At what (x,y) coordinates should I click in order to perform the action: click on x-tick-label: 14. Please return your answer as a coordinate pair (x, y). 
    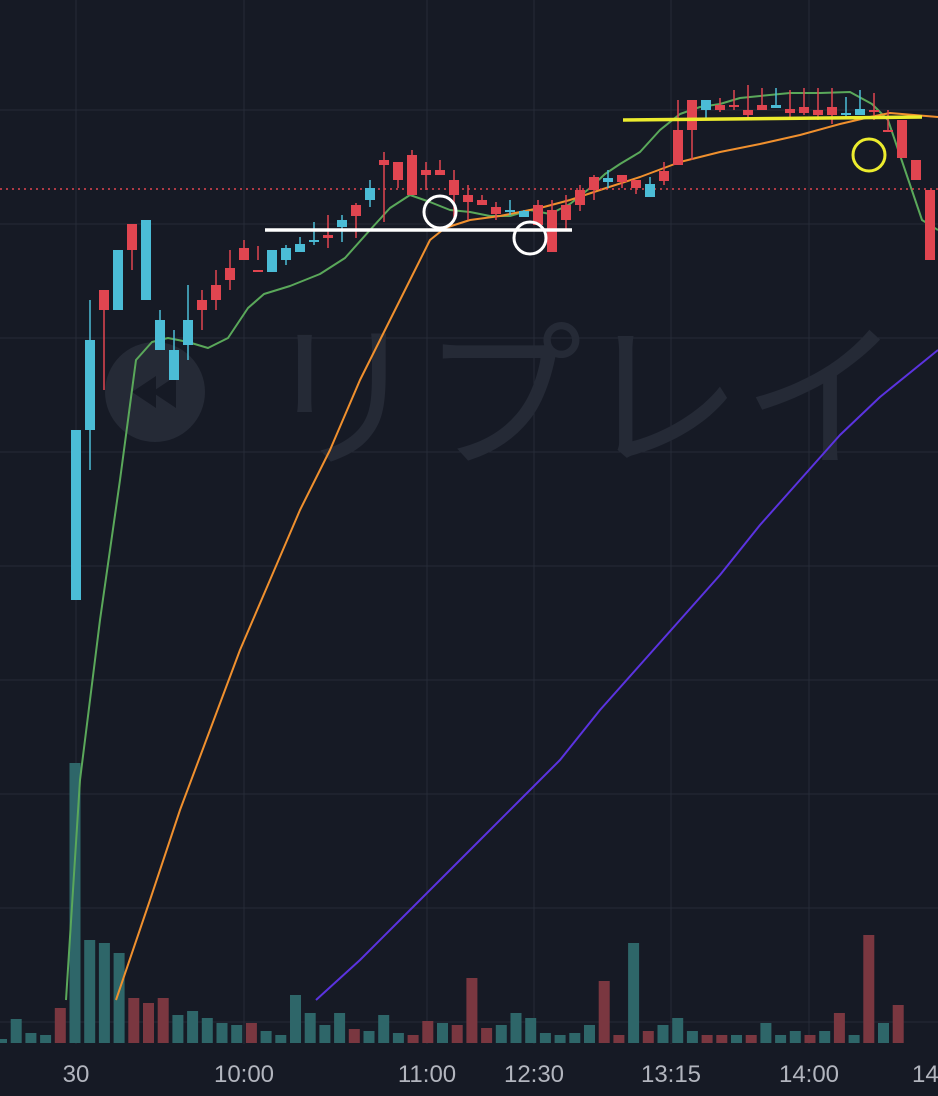
    Looking at the image, I should click on (925, 1074).